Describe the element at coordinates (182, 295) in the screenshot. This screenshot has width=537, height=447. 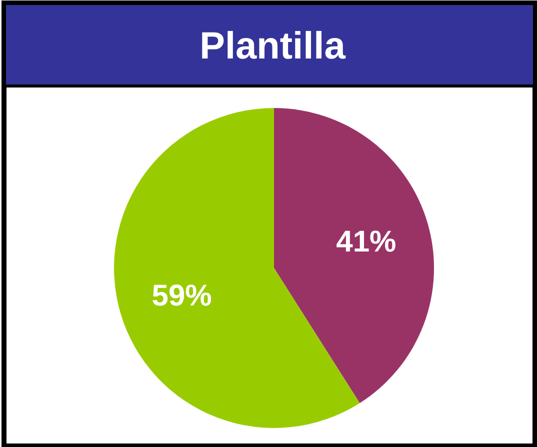
I see `data-label: 59%` at that location.